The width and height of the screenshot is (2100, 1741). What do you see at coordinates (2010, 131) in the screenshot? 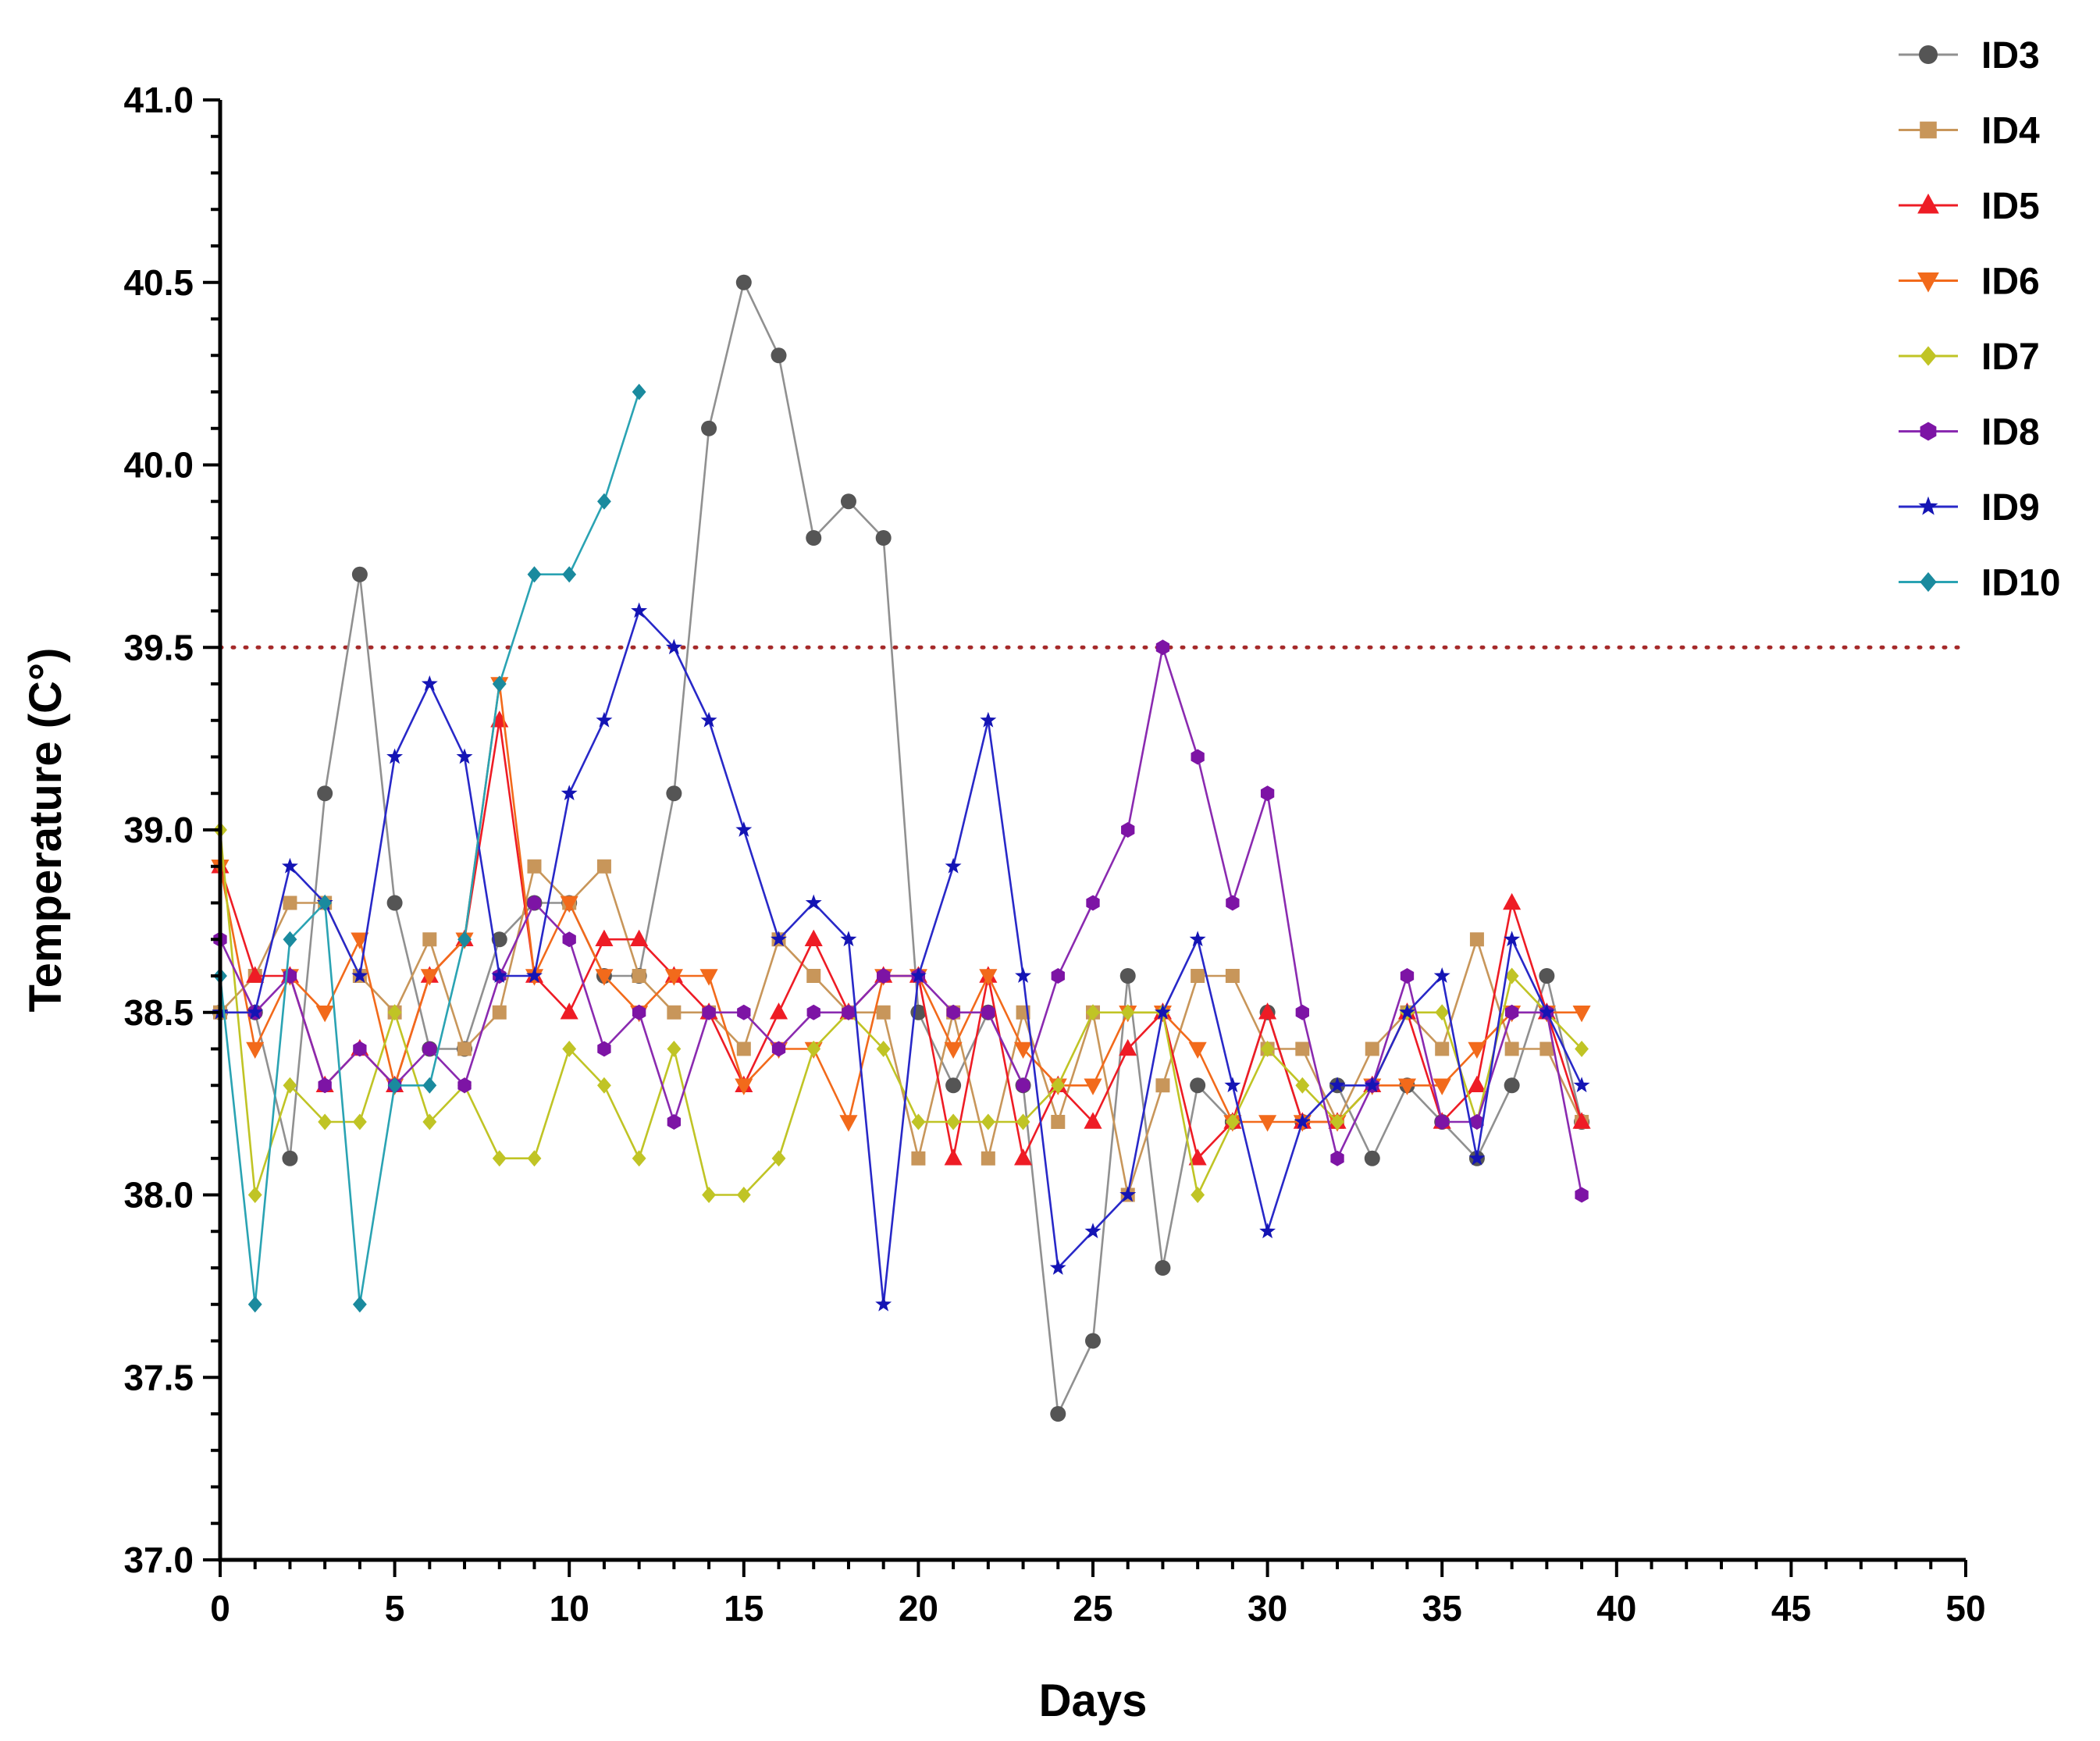
I see `legend-label: ID4` at bounding box center [2010, 131].